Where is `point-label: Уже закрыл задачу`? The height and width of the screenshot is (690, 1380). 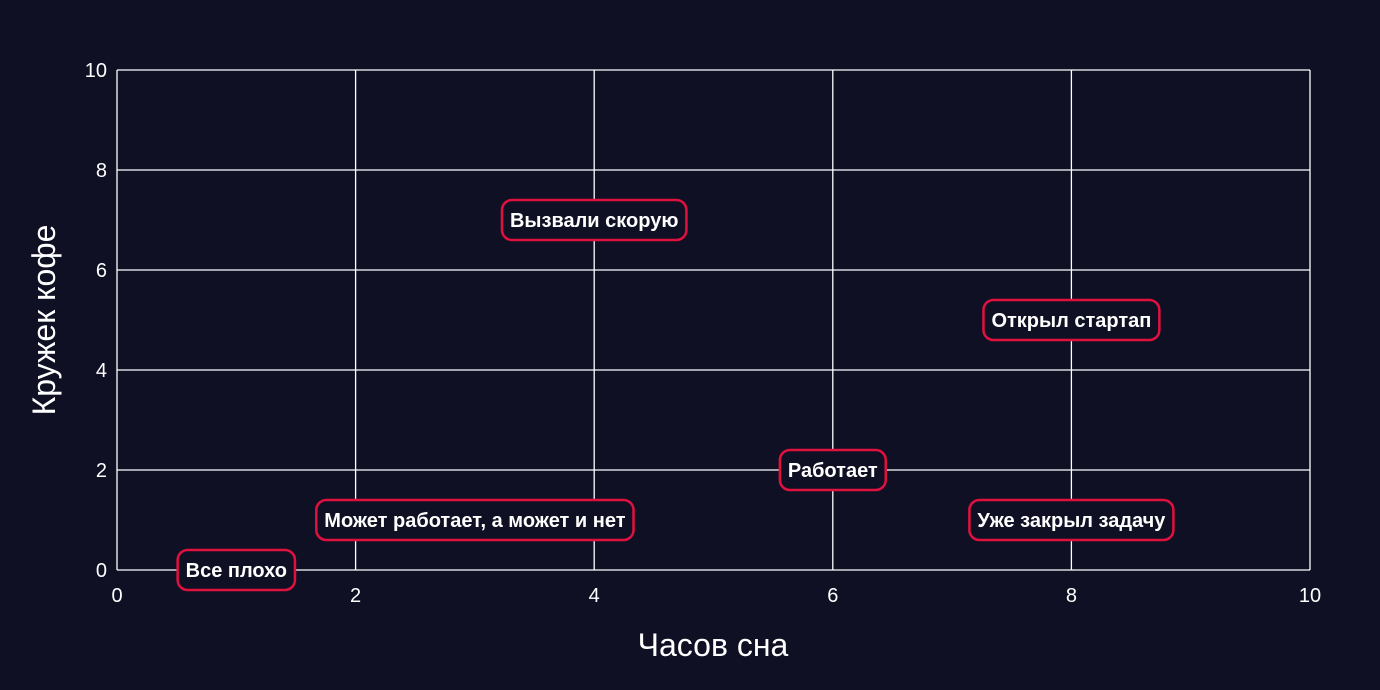
point-label: Уже закрыл задачу is located at coordinates (1071, 520).